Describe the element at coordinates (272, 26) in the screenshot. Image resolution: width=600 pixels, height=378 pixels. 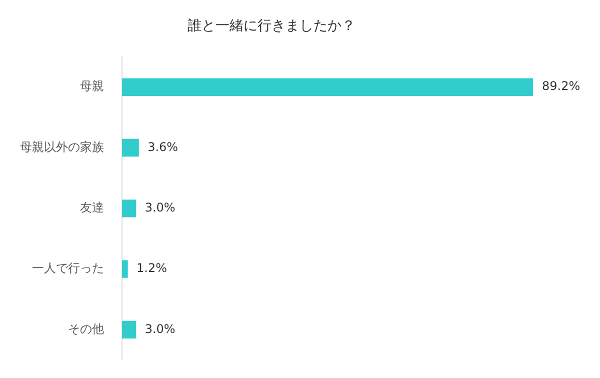
I see `chart-title: 誰と一緒に行きましたか？` at that location.